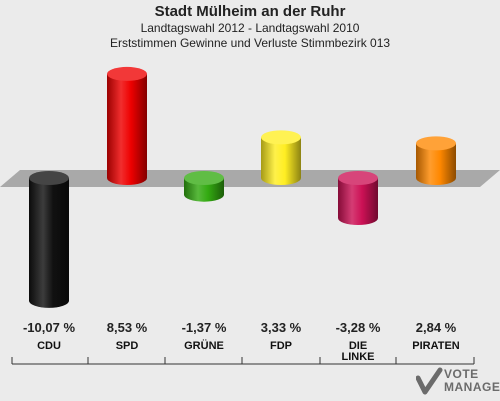  What do you see at coordinates (281, 157) in the screenshot?
I see `bar-fdp` at bounding box center [281, 157].